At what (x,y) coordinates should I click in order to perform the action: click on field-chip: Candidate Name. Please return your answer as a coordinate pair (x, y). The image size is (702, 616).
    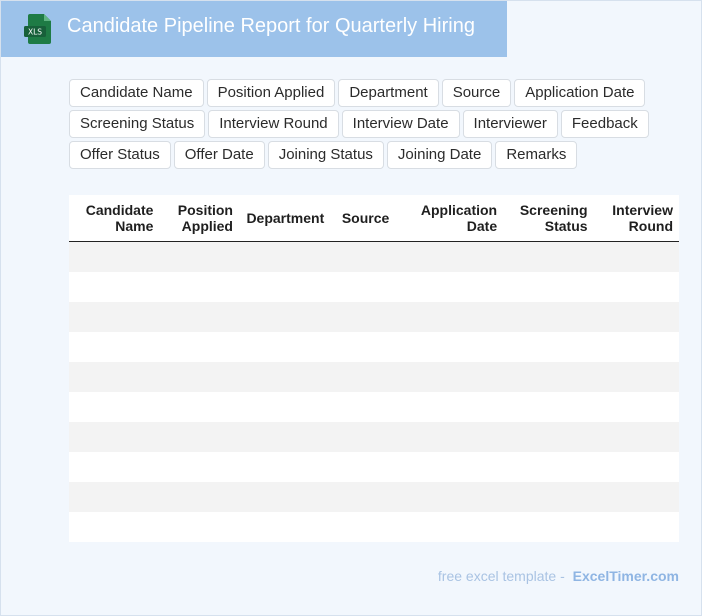
    Looking at the image, I should click on (136, 93).